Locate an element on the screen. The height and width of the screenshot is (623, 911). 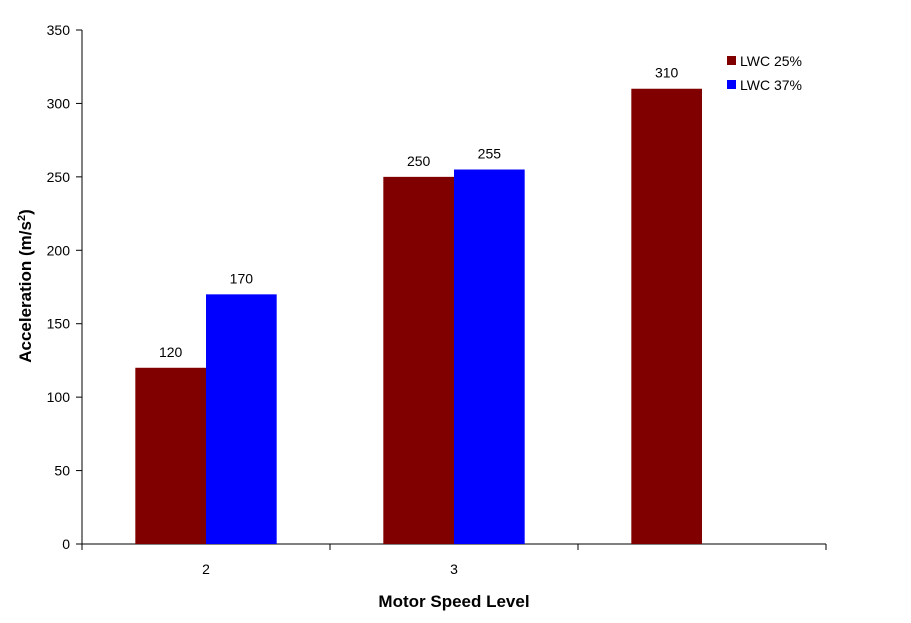
y-tick-label: 0 is located at coordinates (66, 544).